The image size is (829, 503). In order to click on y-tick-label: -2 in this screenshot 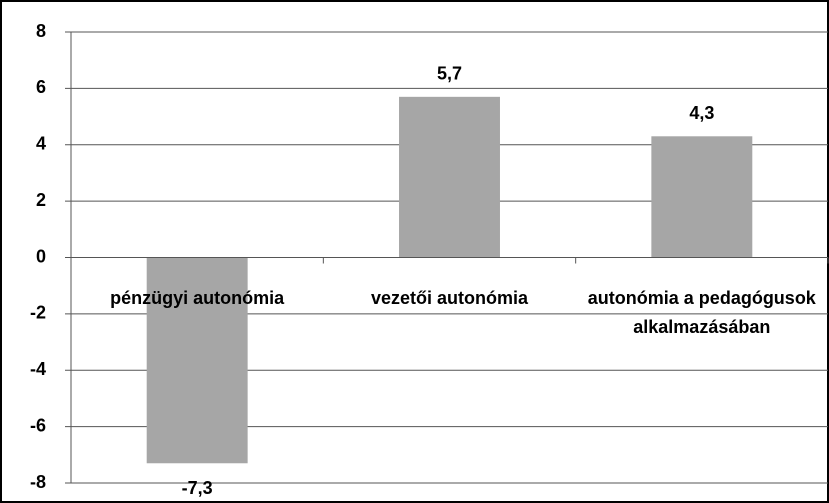, I will do `click(38, 313)`.